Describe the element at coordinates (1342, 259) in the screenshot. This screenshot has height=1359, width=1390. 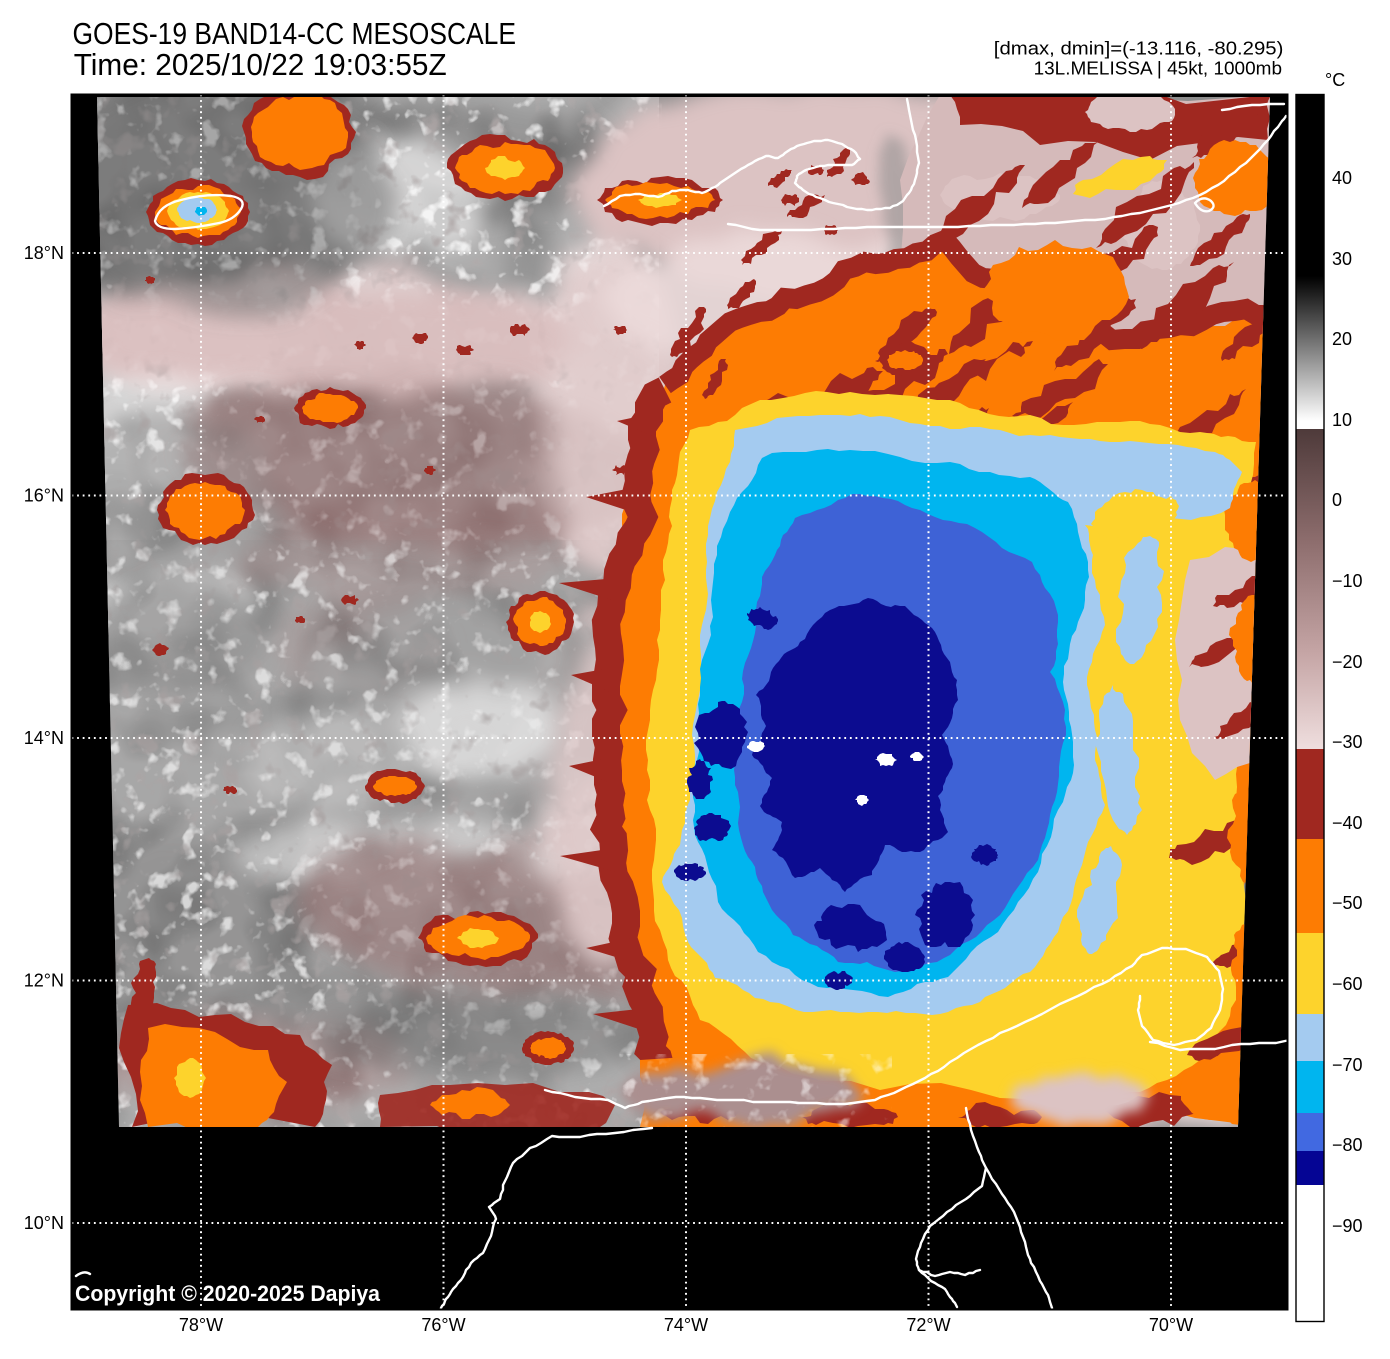
I see `svg-text: 30` at that location.